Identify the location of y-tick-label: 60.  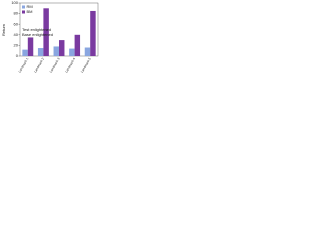
(16, 23).